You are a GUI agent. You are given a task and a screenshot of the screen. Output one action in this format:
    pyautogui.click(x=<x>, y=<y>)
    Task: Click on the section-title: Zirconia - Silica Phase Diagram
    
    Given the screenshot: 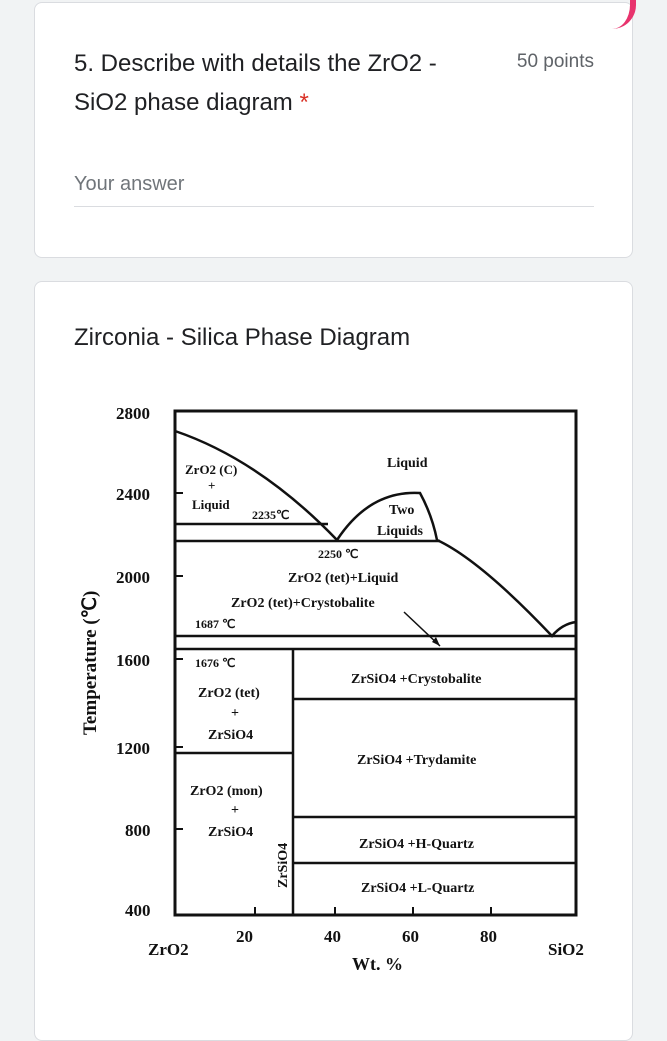 What is the action you would take?
    pyautogui.click(x=242, y=337)
    